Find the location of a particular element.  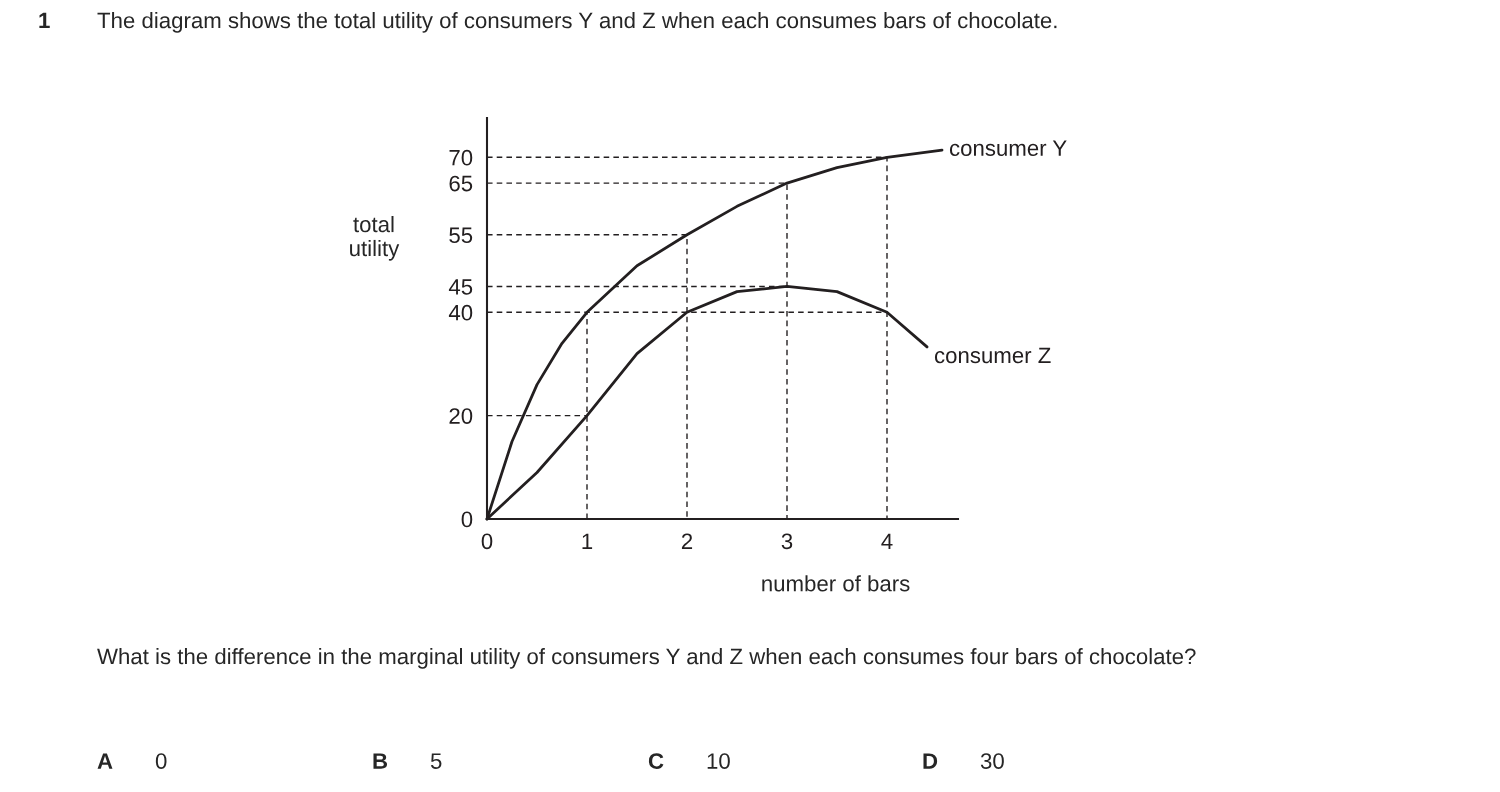

y-axis-title: total utility is located at coordinates (375, 238).